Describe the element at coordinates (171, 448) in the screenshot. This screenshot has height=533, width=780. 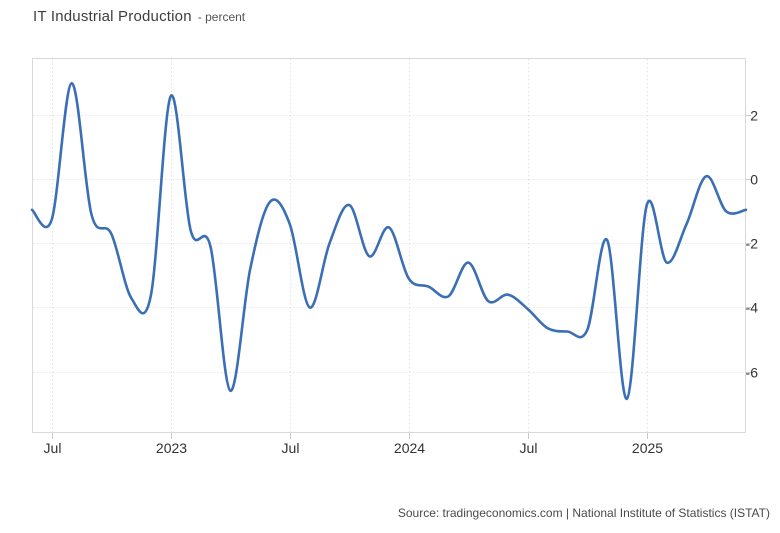
I see `x-axis-label: 2023` at that location.